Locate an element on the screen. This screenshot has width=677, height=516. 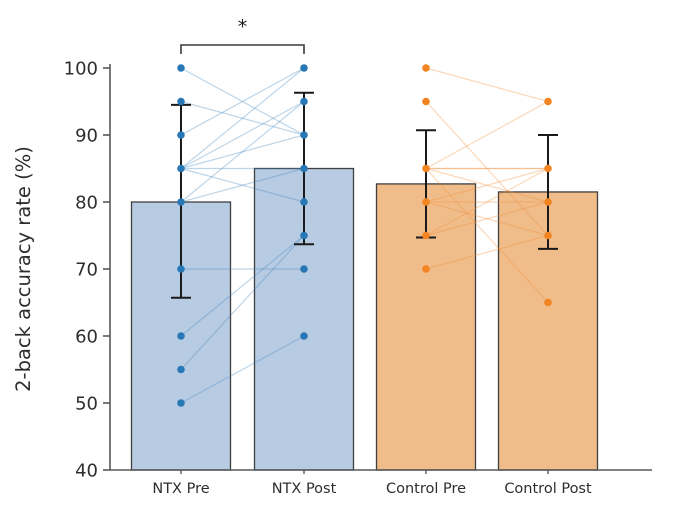
significance-star: * is located at coordinates (243, 27).